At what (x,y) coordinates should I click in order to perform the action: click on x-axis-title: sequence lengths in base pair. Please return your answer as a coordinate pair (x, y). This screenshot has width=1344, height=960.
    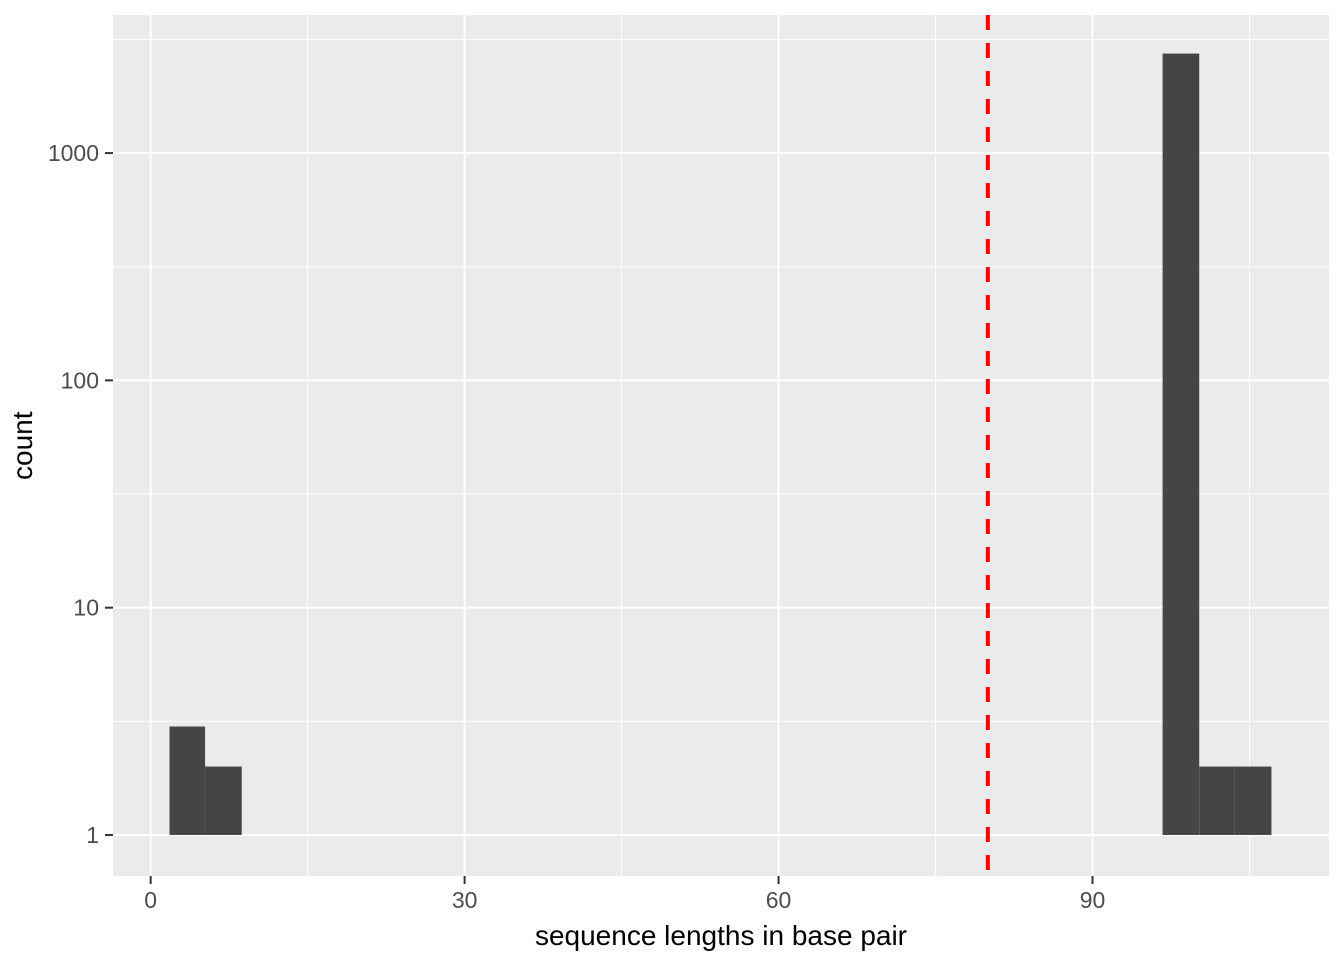
    Looking at the image, I should click on (721, 935).